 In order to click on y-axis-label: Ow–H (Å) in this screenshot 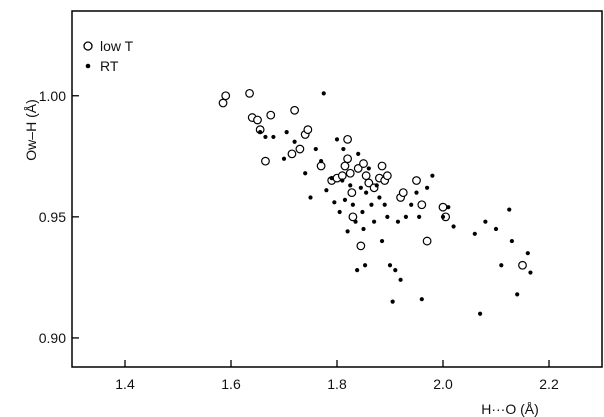, I will do `click(31, 129)`.